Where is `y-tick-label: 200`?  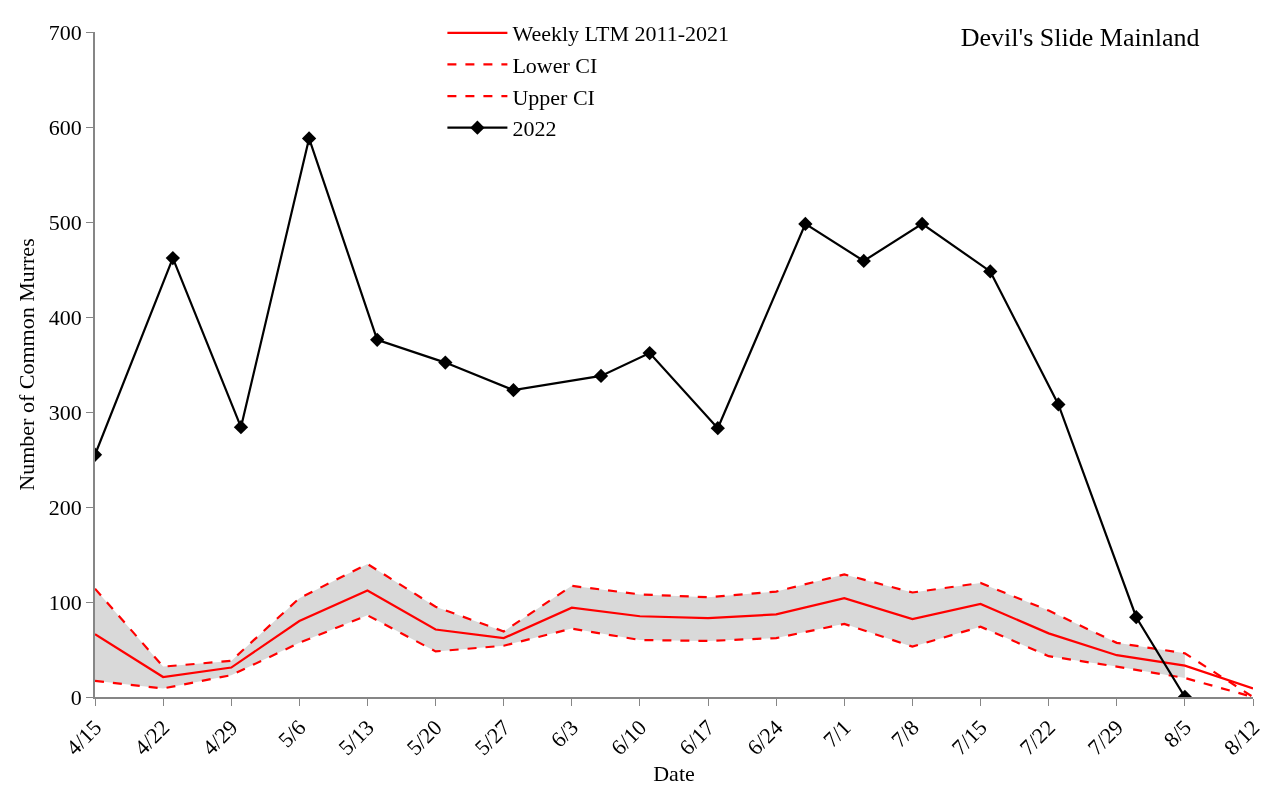 y-tick-label: 200 is located at coordinates (65, 507).